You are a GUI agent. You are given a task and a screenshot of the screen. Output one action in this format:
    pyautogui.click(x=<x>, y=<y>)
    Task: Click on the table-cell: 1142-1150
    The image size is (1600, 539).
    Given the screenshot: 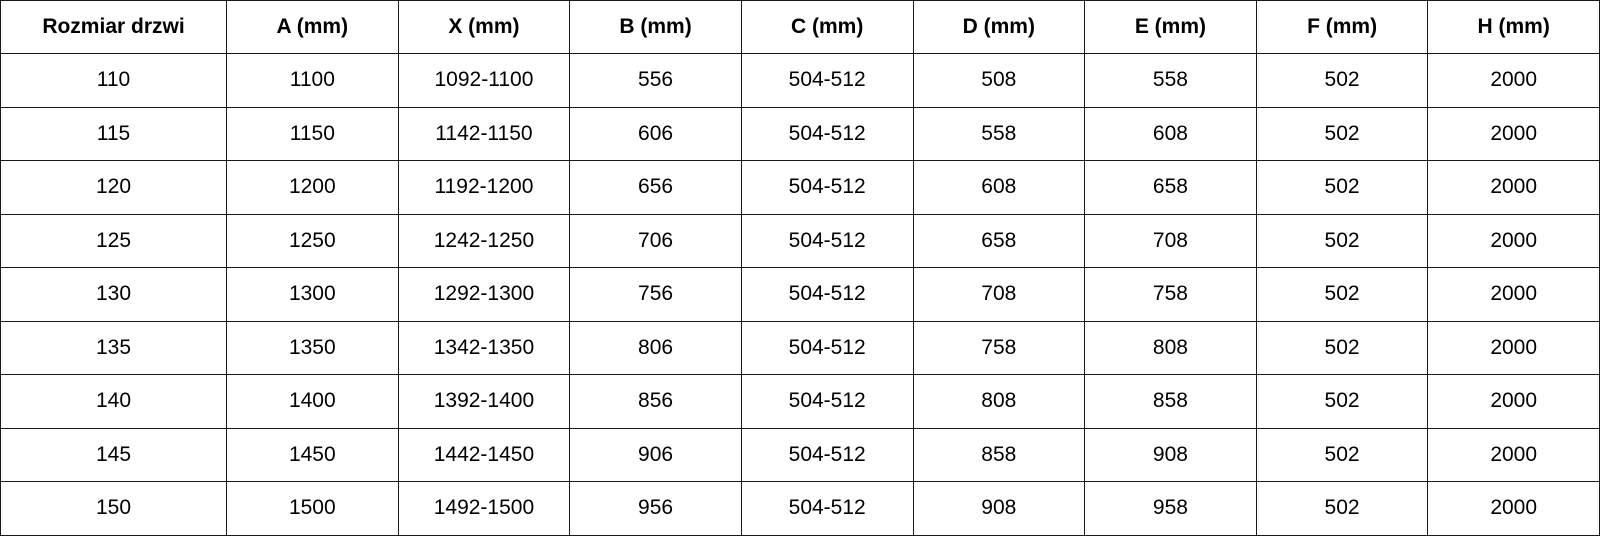 What is the action you would take?
    pyautogui.click(x=484, y=133)
    